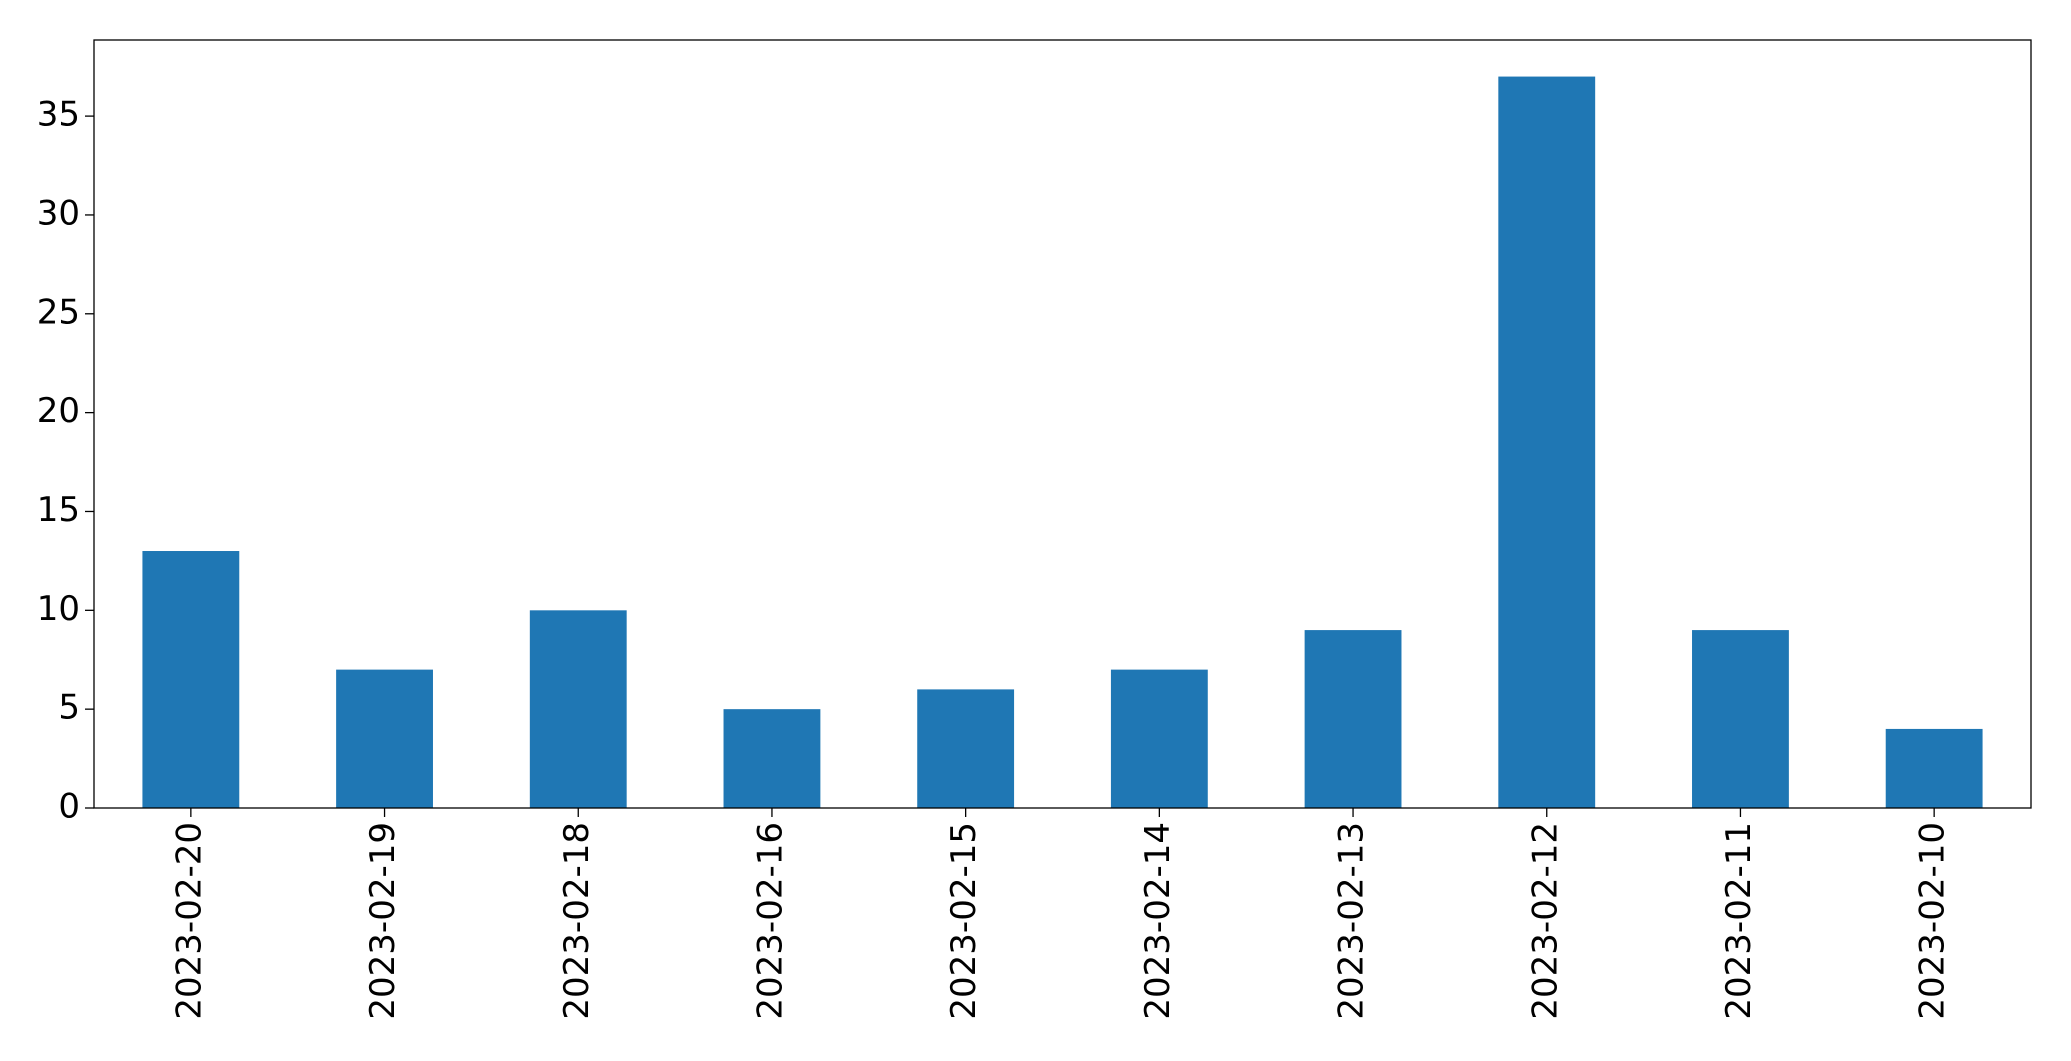 The image size is (2071, 1061). Describe the element at coordinates (1545, 921) in the screenshot. I see `x-tick-label: 2023-02-12` at that location.